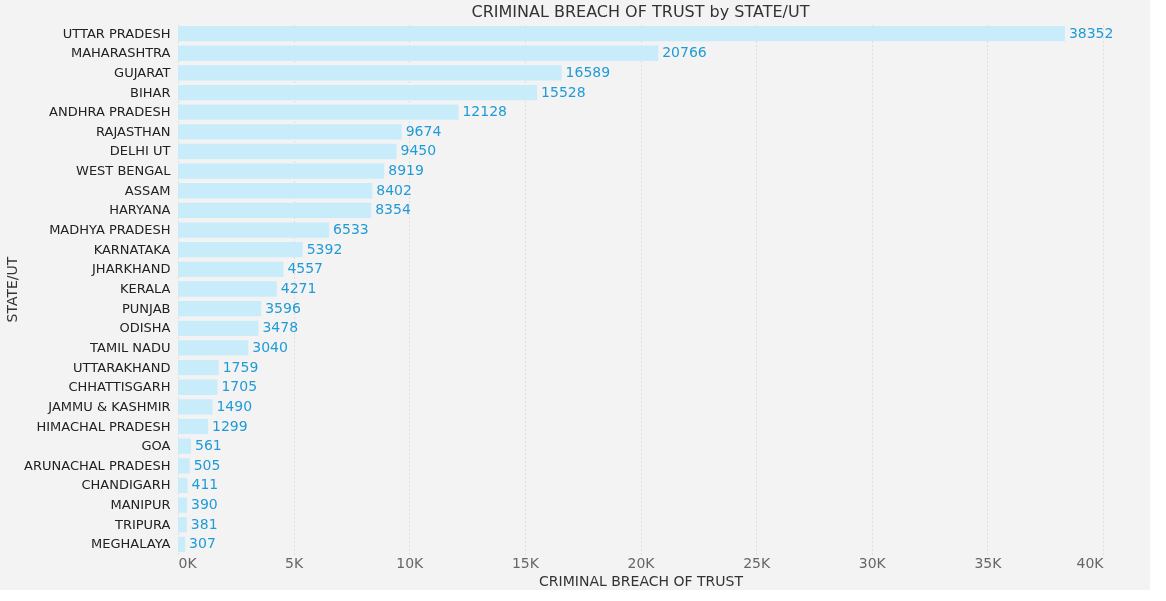 This screenshot has width=1166, height=601. I want to click on y-tick-label: MEGHALAYA, so click(131, 544).